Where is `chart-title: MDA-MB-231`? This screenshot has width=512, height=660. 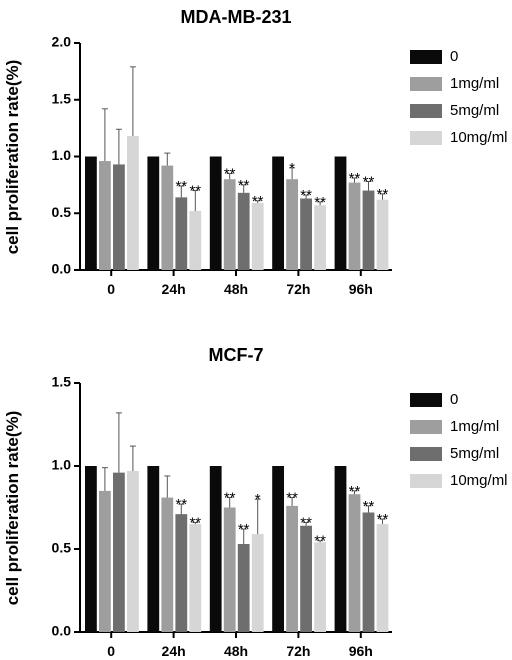 chart-title: MDA-MB-231 is located at coordinates (235, 17).